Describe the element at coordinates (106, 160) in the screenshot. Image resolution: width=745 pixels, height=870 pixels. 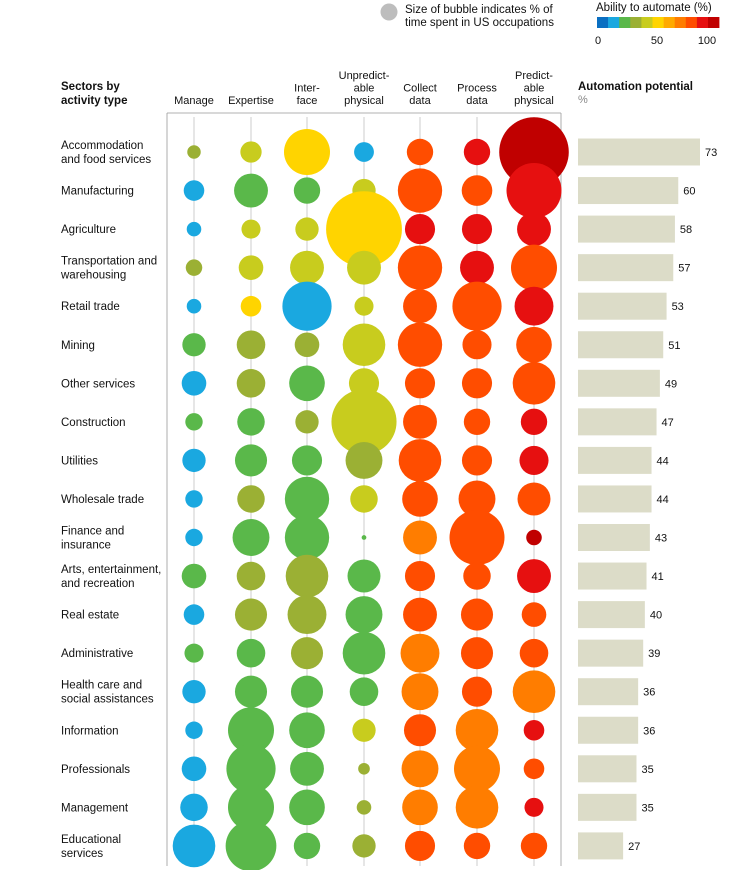
I see `sector-label: and food services` at that location.